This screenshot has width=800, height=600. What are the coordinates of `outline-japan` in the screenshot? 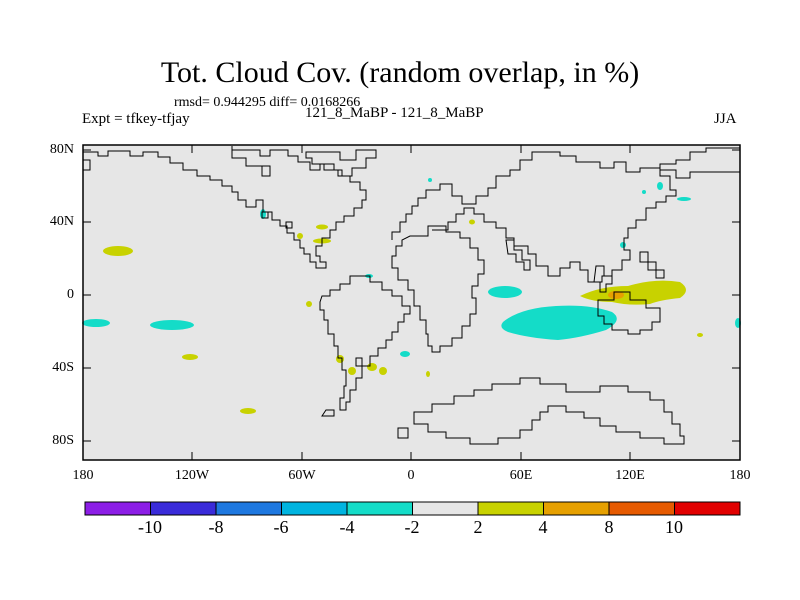 It's located at (652, 265).